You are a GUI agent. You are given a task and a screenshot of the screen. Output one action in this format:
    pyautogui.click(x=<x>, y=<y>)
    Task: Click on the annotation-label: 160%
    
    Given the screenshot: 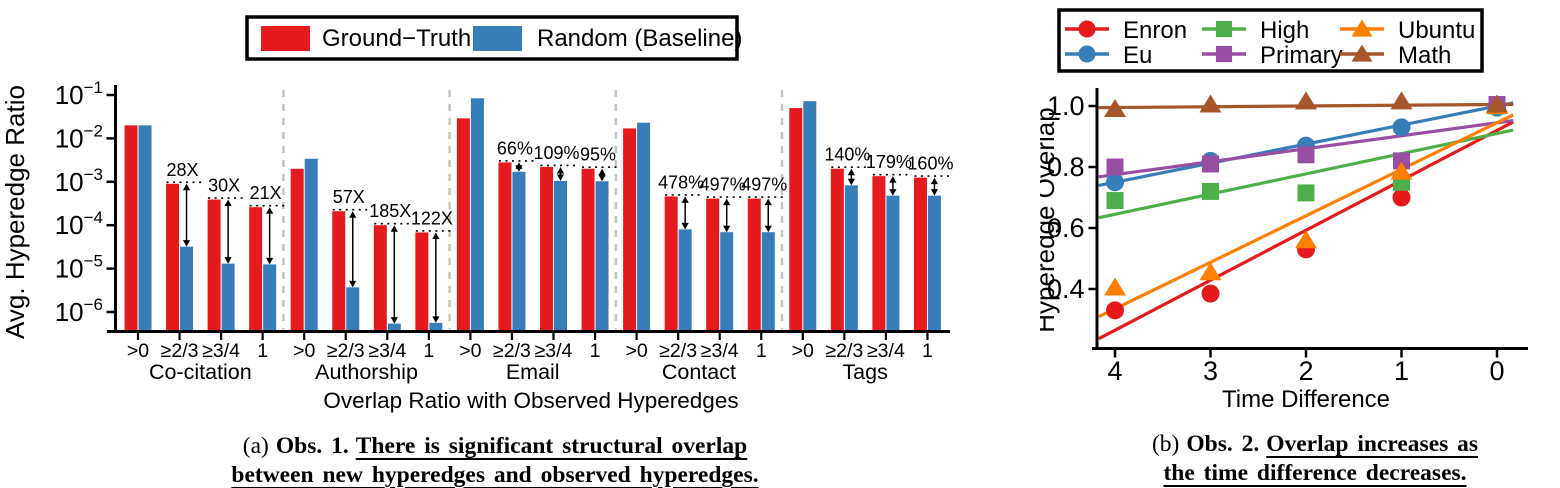 What is the action you would take?
    pyautogui.click(x=930, y=164)
    